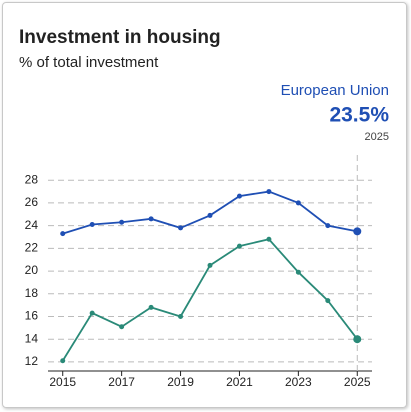 The image size is (411, 412). I want to click on y-tick-label: 16, so click(32, 316).